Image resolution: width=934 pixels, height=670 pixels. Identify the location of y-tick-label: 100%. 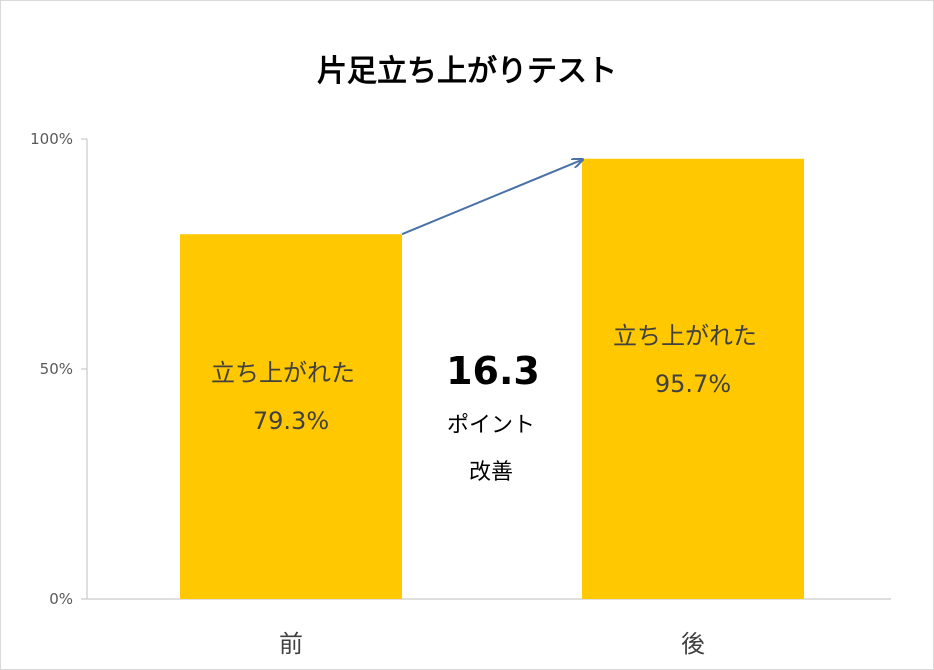
(51, 139).